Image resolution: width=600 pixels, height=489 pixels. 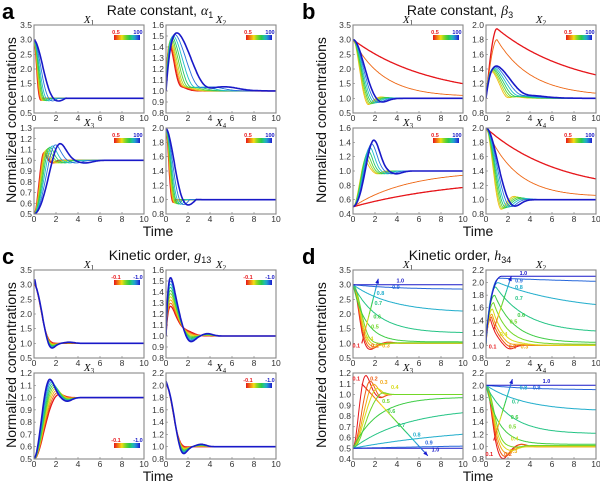 What do you see at coordinates (247, 278) in the screenshot?
I see `colorbar-min-label: -0.1` at bounding box center [247, 278].